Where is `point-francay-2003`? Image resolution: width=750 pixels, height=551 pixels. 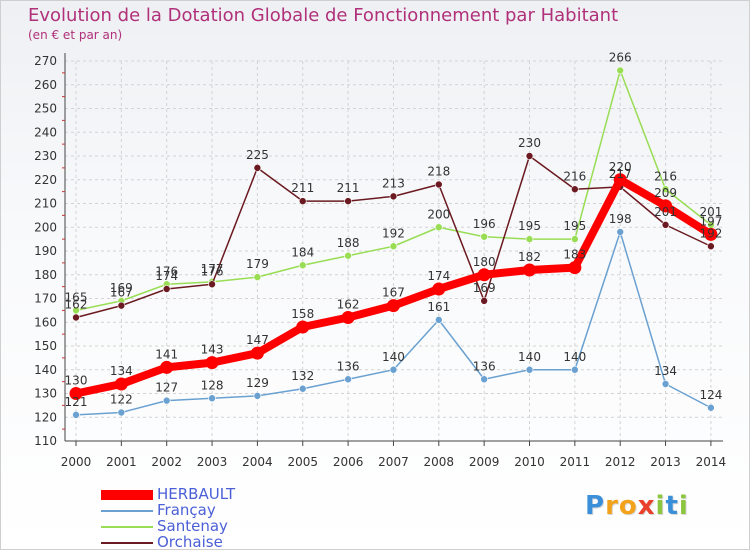
point-francay-2003 is located at coordinates (212, 398).